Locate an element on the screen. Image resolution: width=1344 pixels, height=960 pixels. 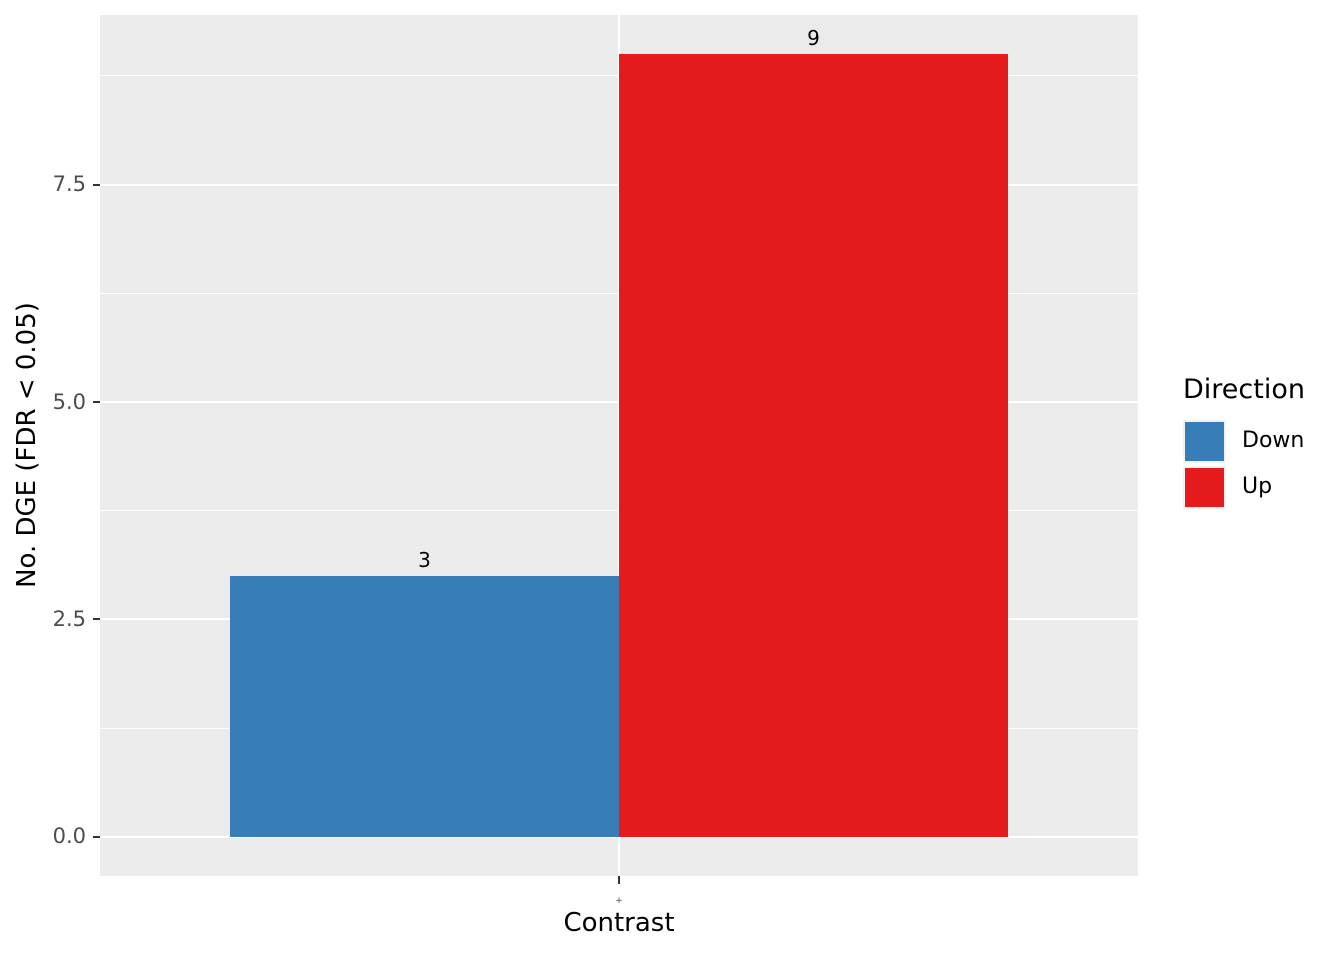
legend-title: Direction is located at coordinates (1244, 389).